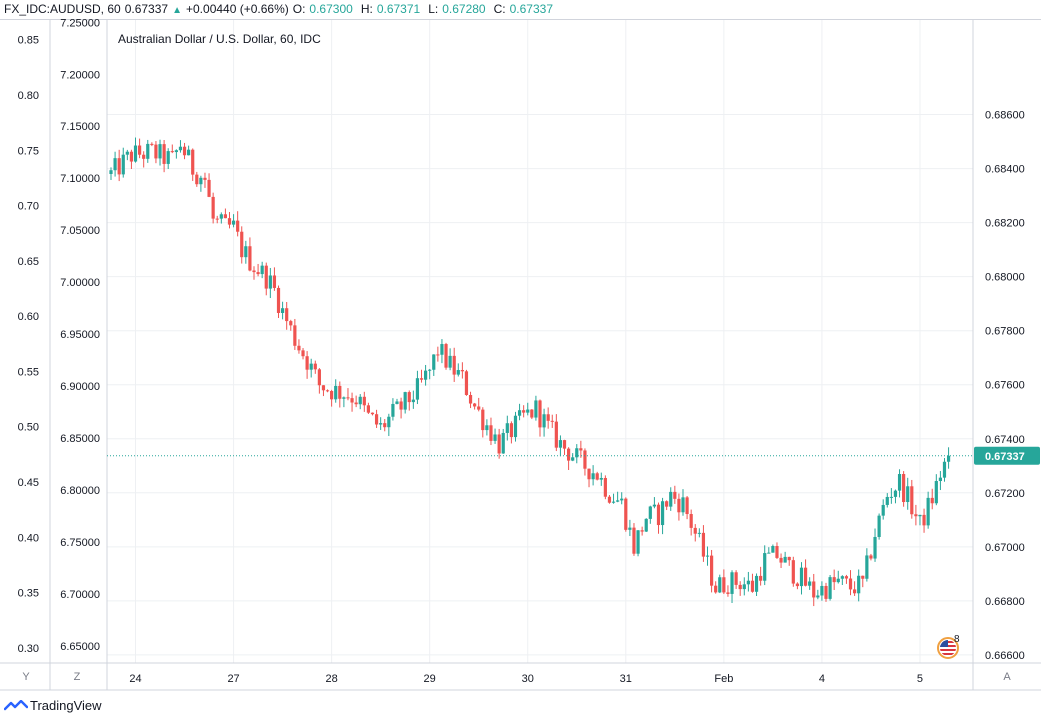  Describe the element at coordinates (77, 677) in the screenshot. I see `scale-z-button: Z` at that location.